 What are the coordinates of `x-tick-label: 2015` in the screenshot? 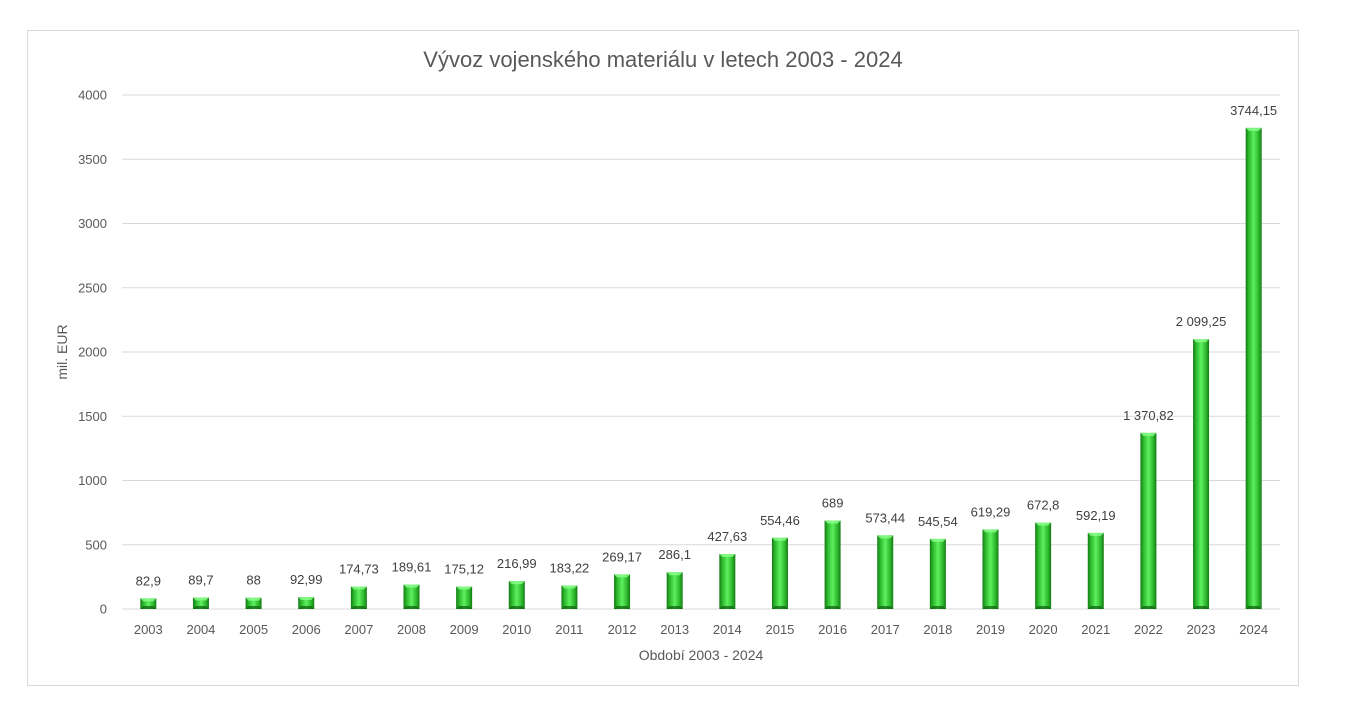 It's located at (779, 629).